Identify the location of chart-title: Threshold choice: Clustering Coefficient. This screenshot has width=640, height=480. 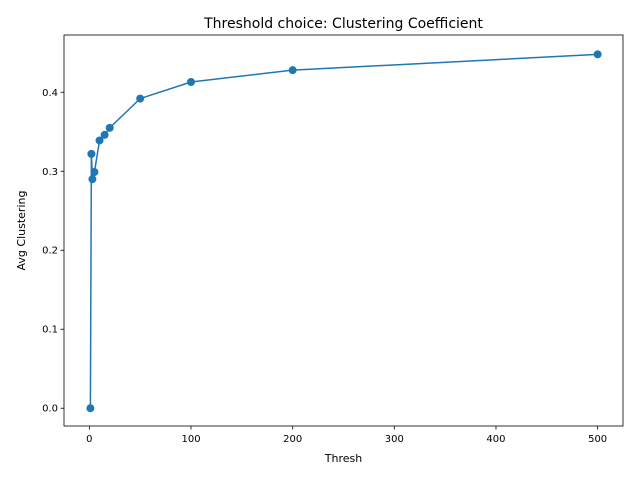
(343, 24).